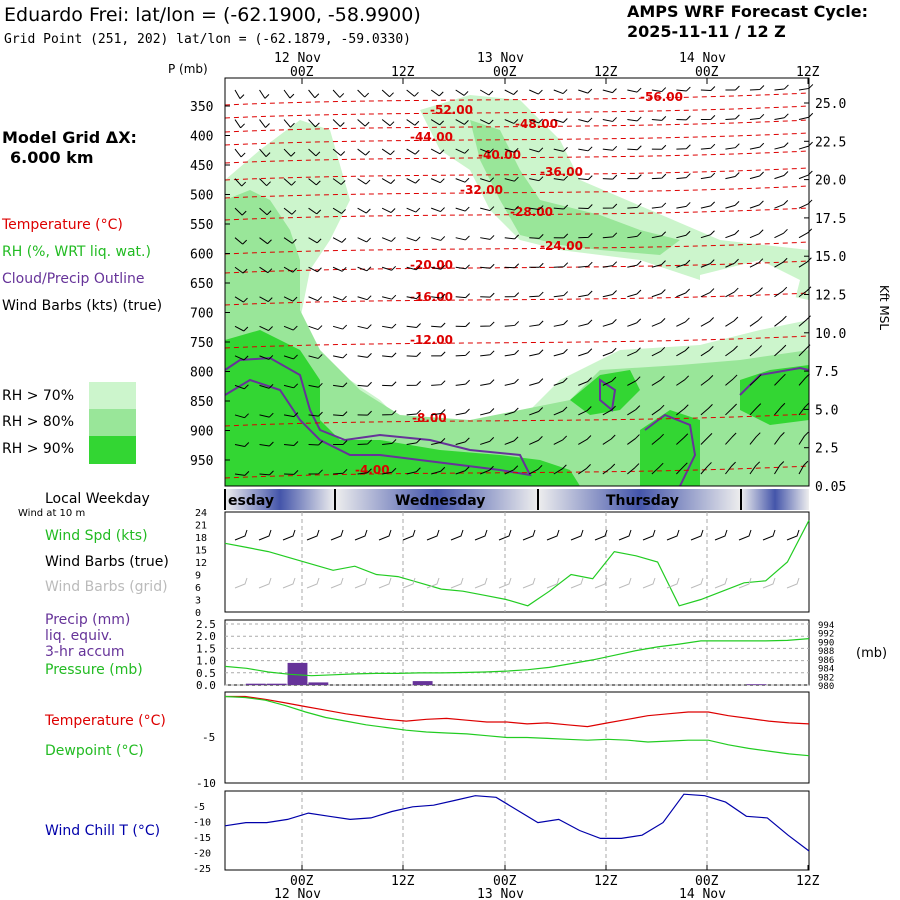 The image size is (900, 900). I want to click on pressure-y-tick-994: 994, so click(826, 626).